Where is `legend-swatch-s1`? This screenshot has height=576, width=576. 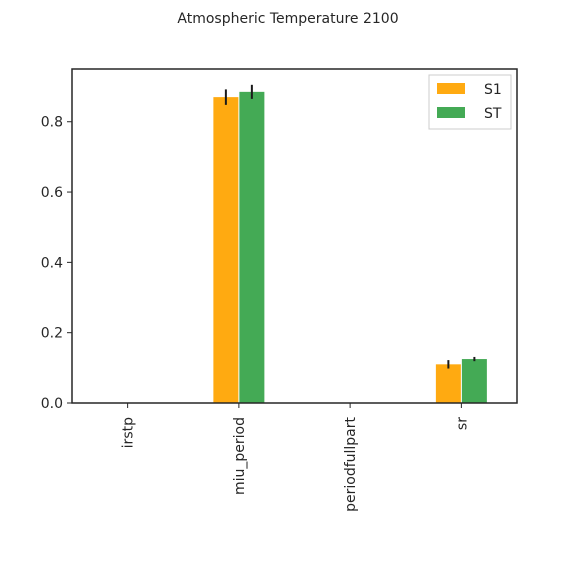
legend-swatch-s1 is located at coordinates (451, 88).